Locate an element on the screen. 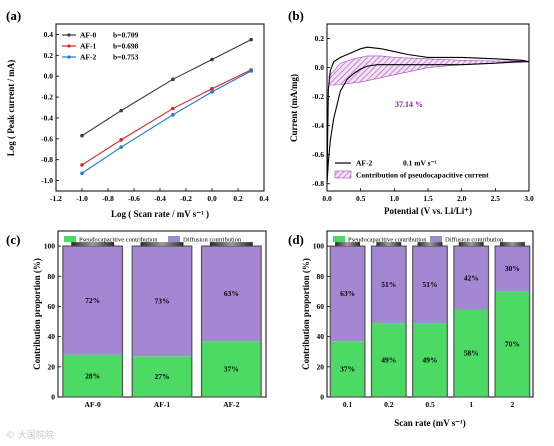 This screenshot has height=446, width=554. bar-value-label: 58% is located at coordinates (471, 353).